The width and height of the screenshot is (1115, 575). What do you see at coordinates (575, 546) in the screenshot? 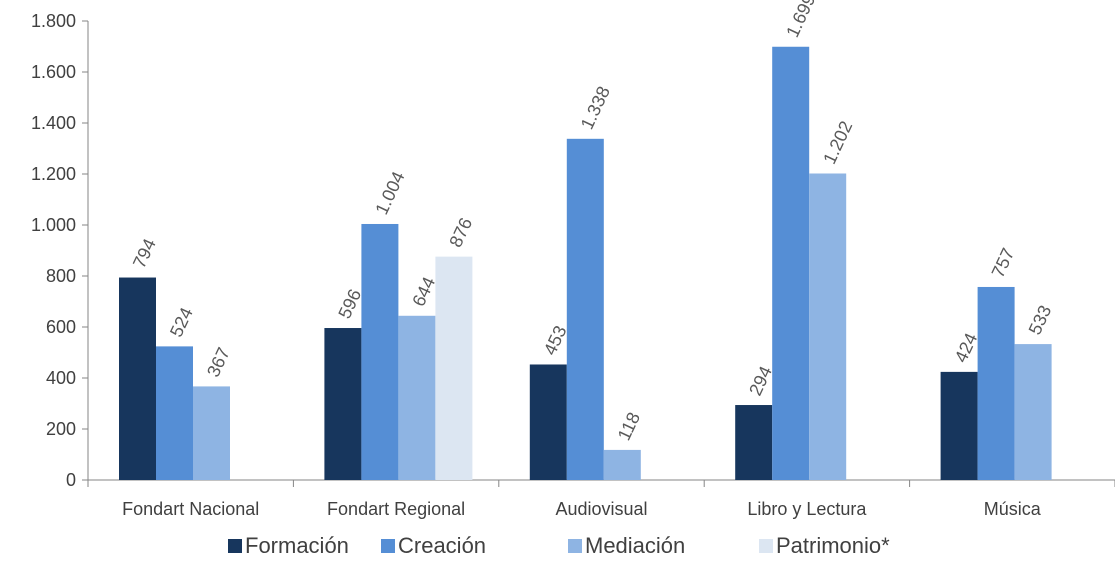
I see `legend-swatch-mediacion` at bounding box center [575, 546].